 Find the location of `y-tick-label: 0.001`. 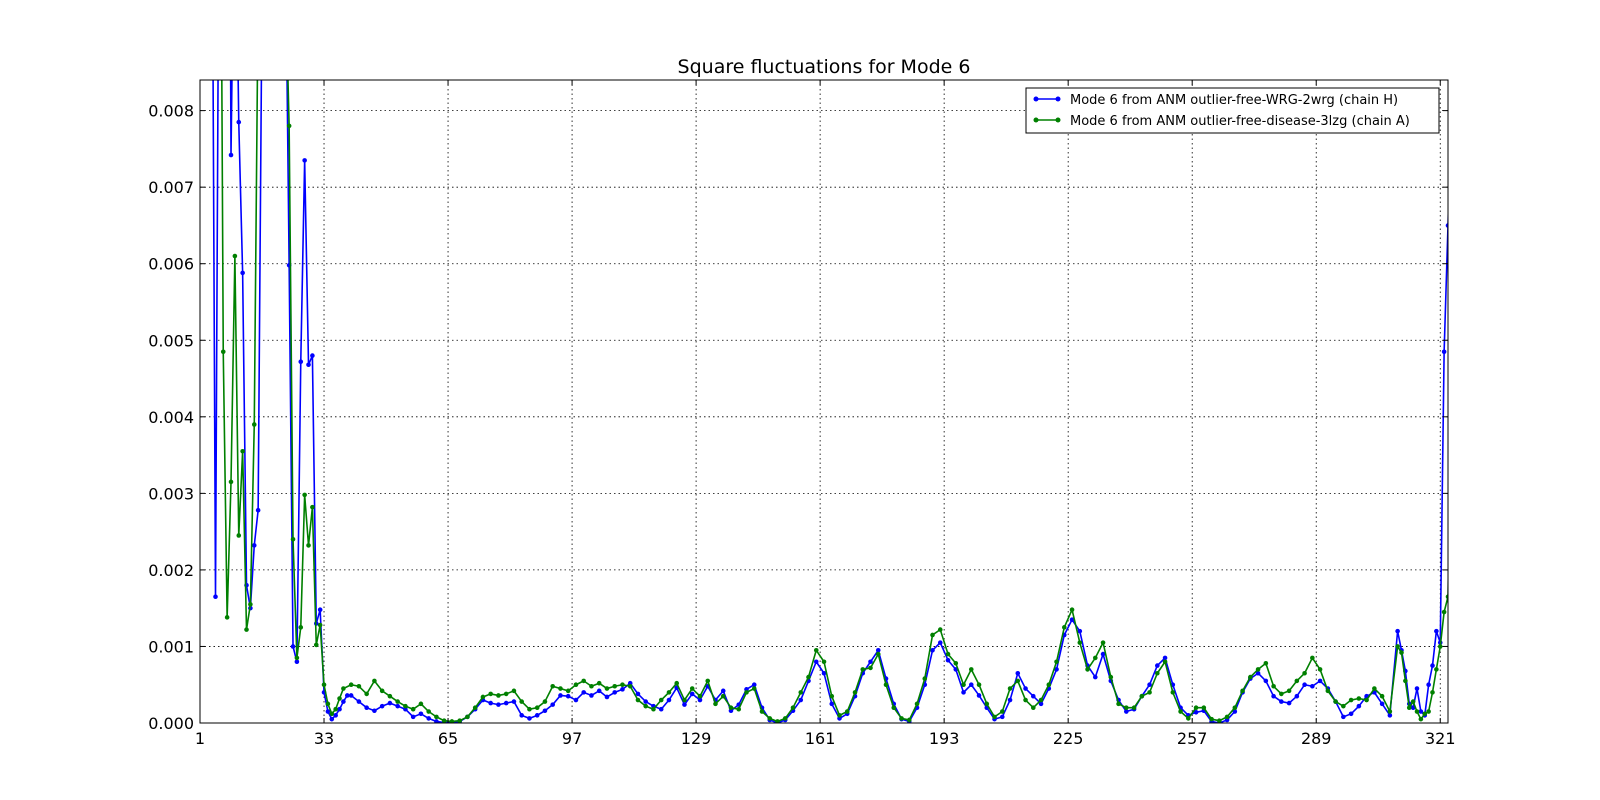

y-tick-label: 0.001 is located at coordinates (171, 646).